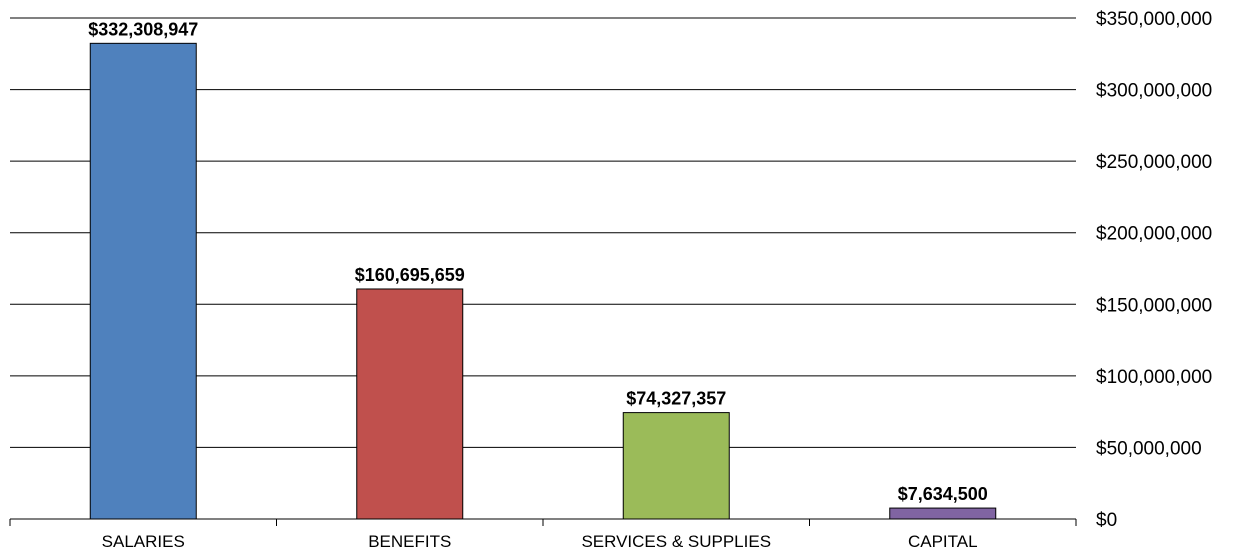 The image size is (1248, 556). I want to click on x-tick-label: BENEFITS, so click(409, 541).